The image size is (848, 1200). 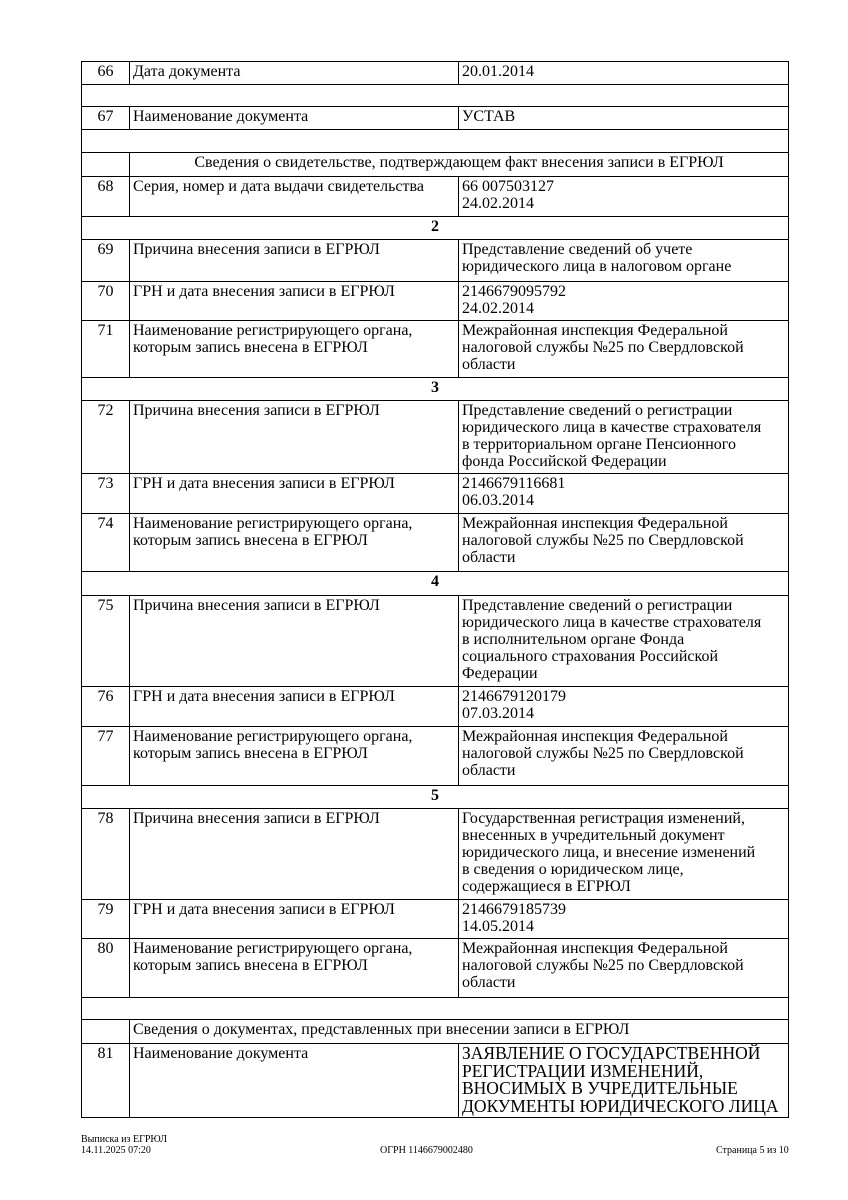 What do you see at coordinates (426, 1150) in the screenshot?
I see `footer-ogrn: ОГРН 1146679002480` at bounding box center [426, 1150].